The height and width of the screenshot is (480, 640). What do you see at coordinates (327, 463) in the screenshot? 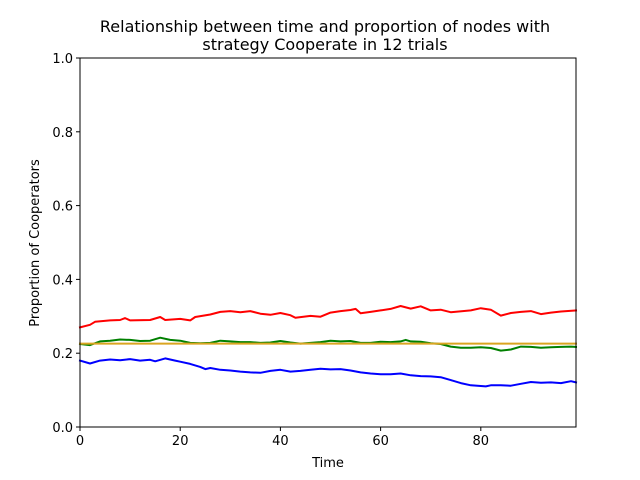
I see `x-axis-label: Time` at bounding box center [327, 463].